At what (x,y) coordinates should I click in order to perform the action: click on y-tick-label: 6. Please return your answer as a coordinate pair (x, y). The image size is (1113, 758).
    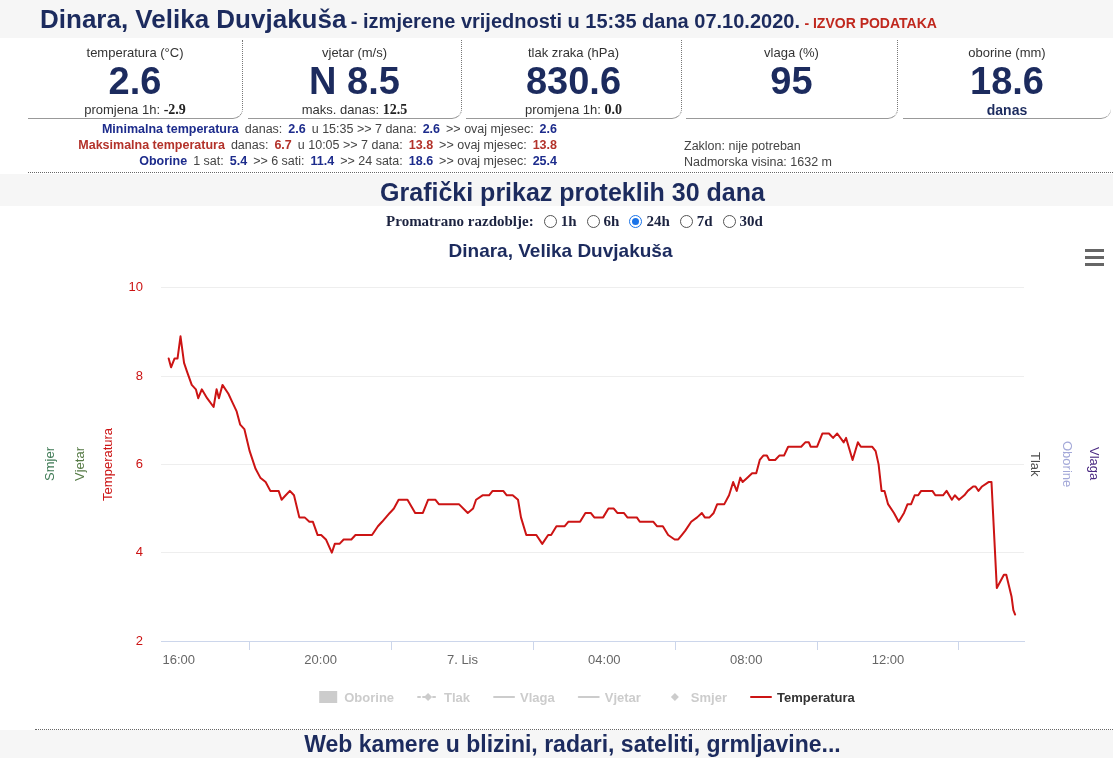
    Looking at the image, I should click on (139, 463).